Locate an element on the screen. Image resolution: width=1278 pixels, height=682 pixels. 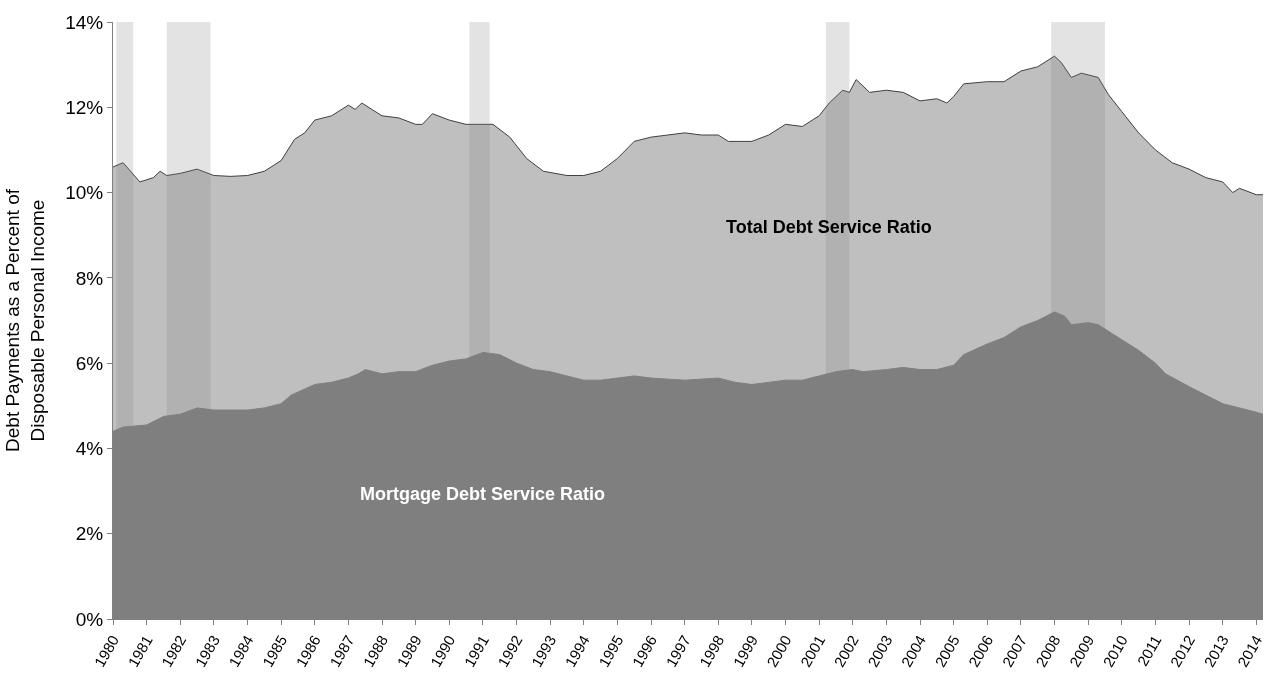
y-tick-label: 6% is located at coordinates (89, 363).